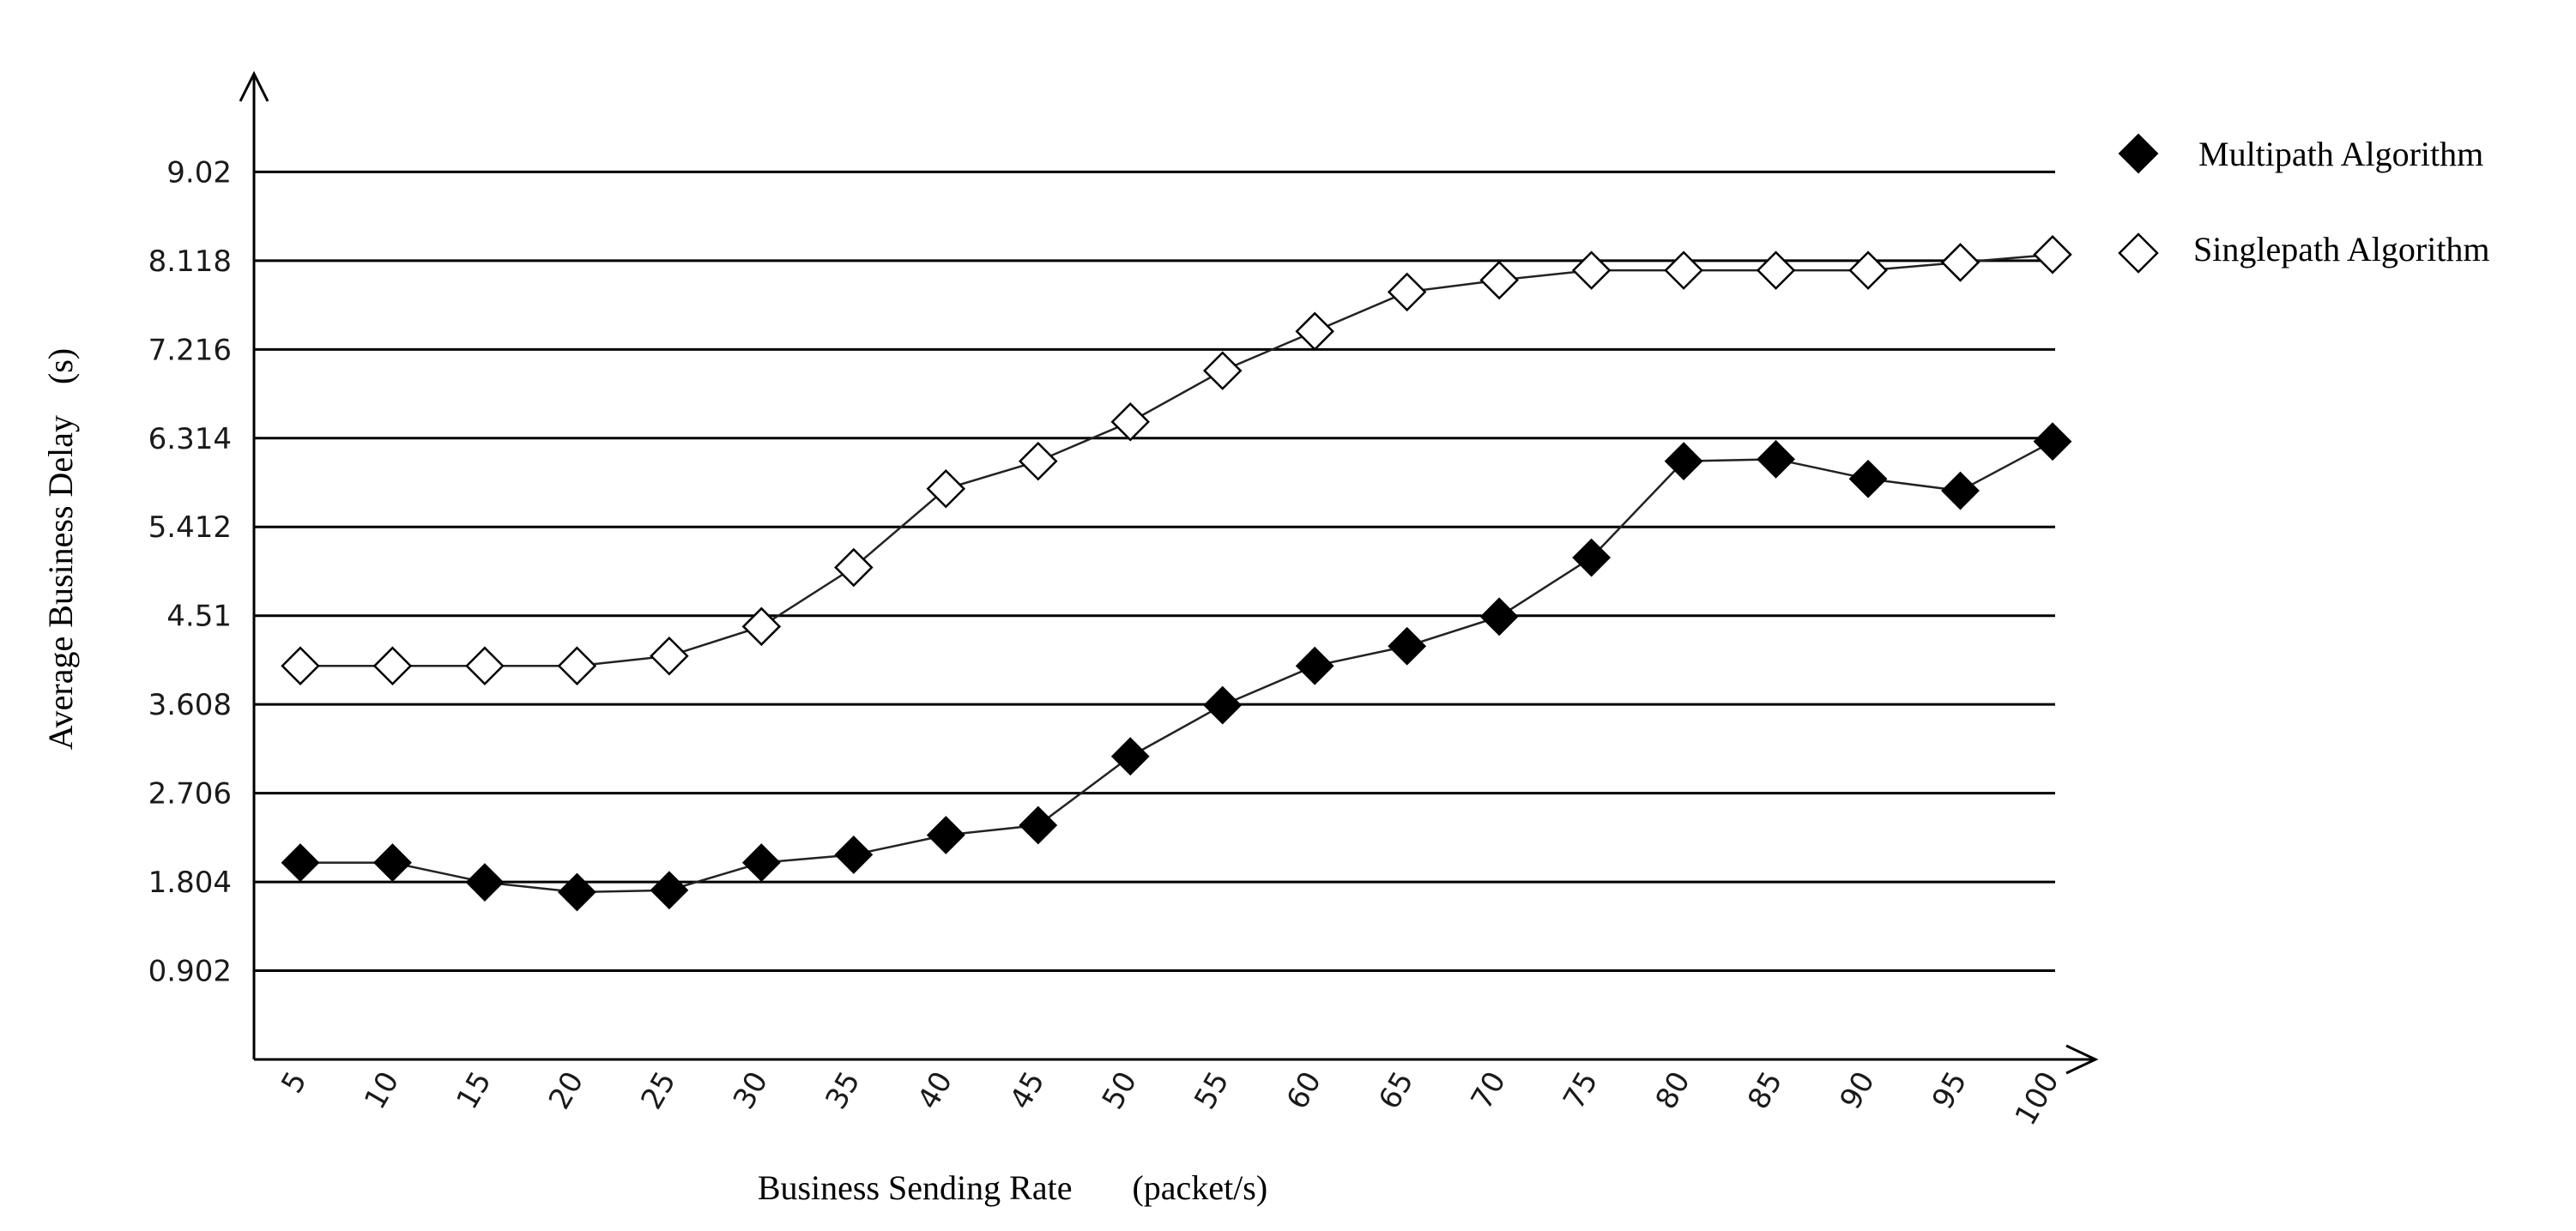  What do you see at coordinates (1120, 1090) in the screenshot?
I see `x-tick-label: 50` at bounding box center [1120, 1090].